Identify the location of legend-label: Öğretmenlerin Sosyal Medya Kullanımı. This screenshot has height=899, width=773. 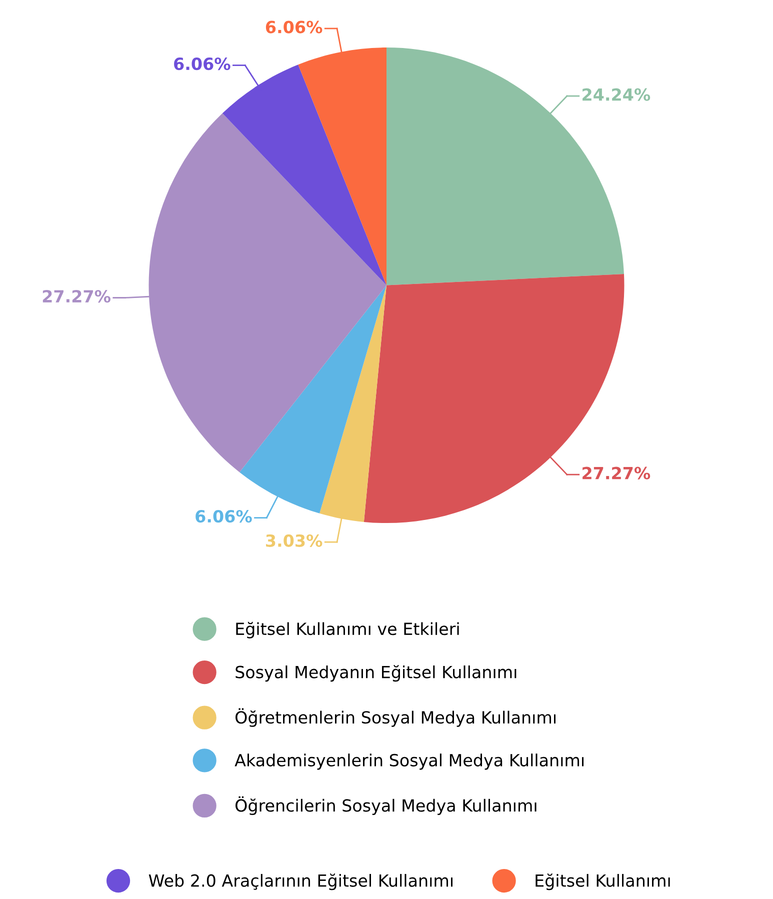
(396, 717).